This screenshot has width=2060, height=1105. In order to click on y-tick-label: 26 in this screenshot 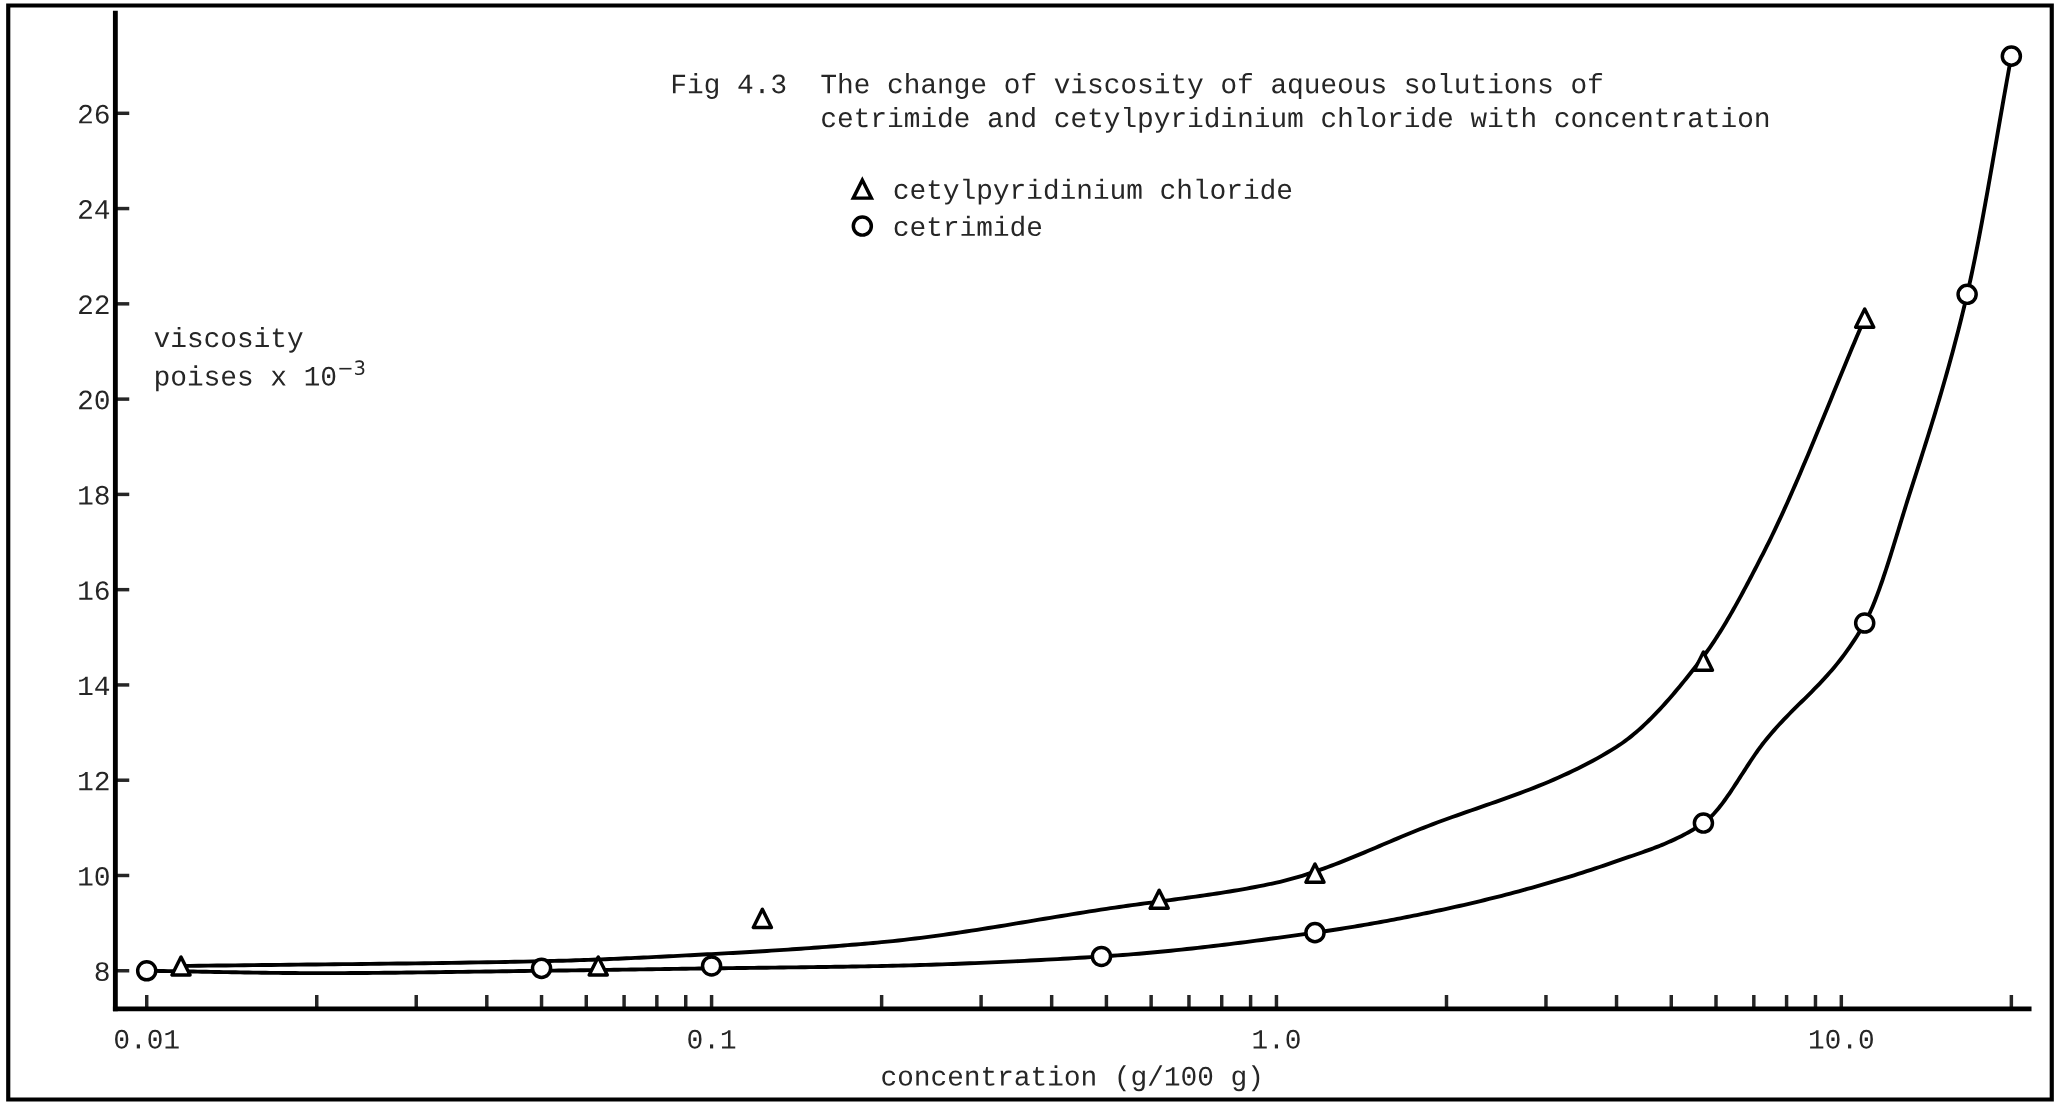, I will do `click(94, 114)`.